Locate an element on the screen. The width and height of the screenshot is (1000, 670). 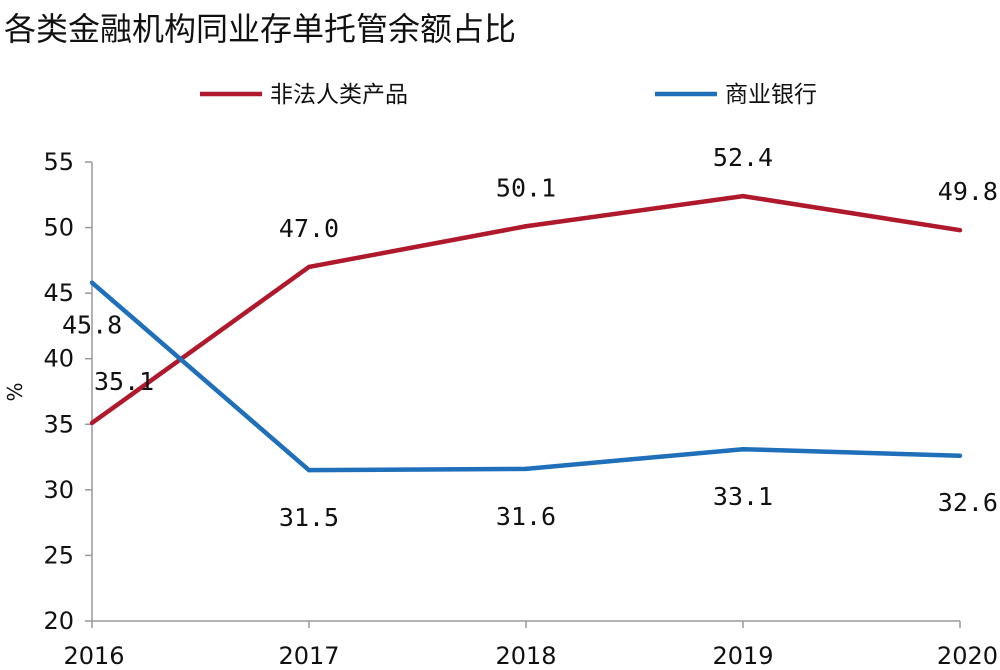
legend-label-non-legal-products: 非法人类产品 is located at coordinates (339, 95).